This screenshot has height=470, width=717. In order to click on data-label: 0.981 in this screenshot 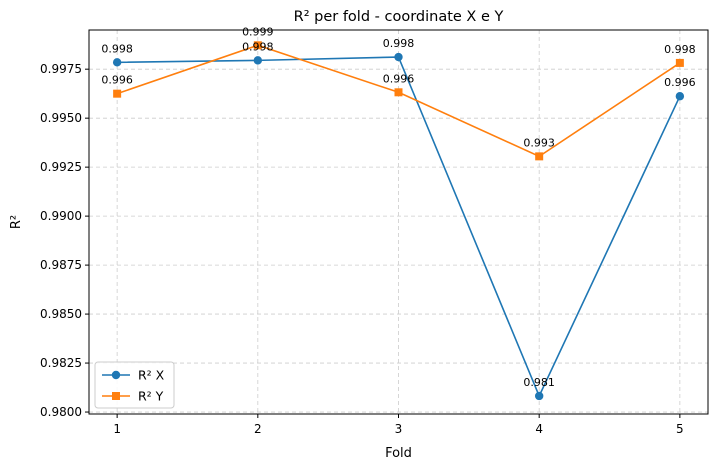, I will do `click(539, 382)`.